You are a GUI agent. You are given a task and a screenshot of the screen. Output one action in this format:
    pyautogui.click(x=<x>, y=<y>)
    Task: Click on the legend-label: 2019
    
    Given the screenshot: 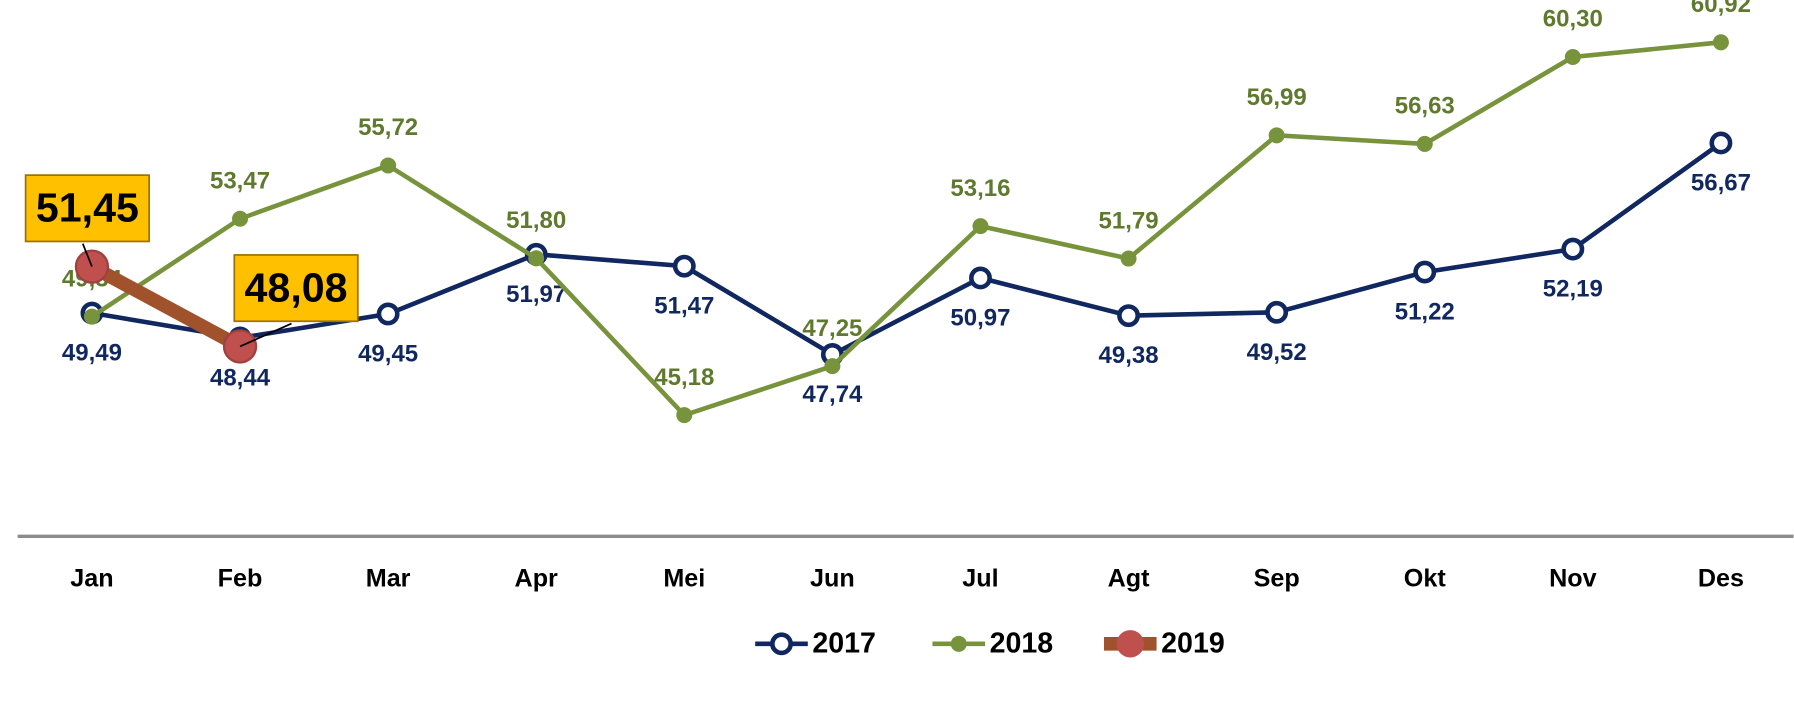 What is the action you would take?
    pyautogui.click(x=1193, y=644)
    